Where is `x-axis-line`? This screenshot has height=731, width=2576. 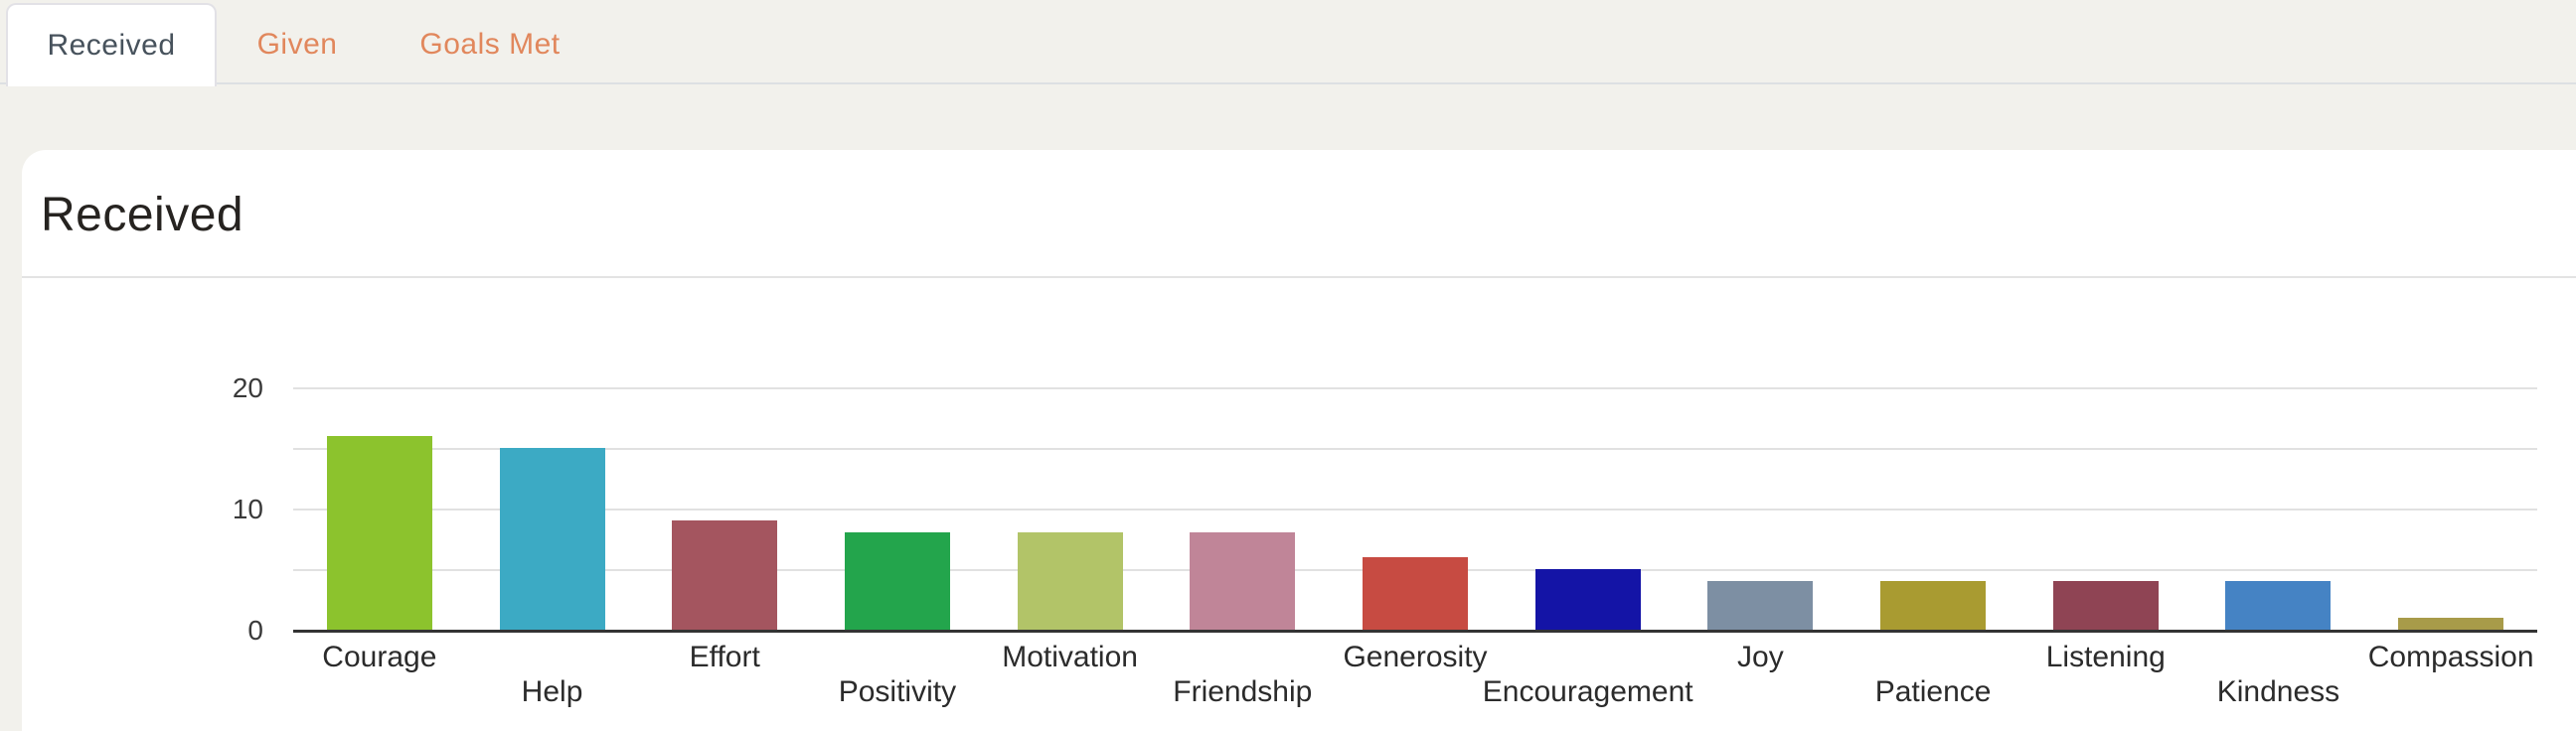 x-axis-line is located at coordinates (1415, 631).